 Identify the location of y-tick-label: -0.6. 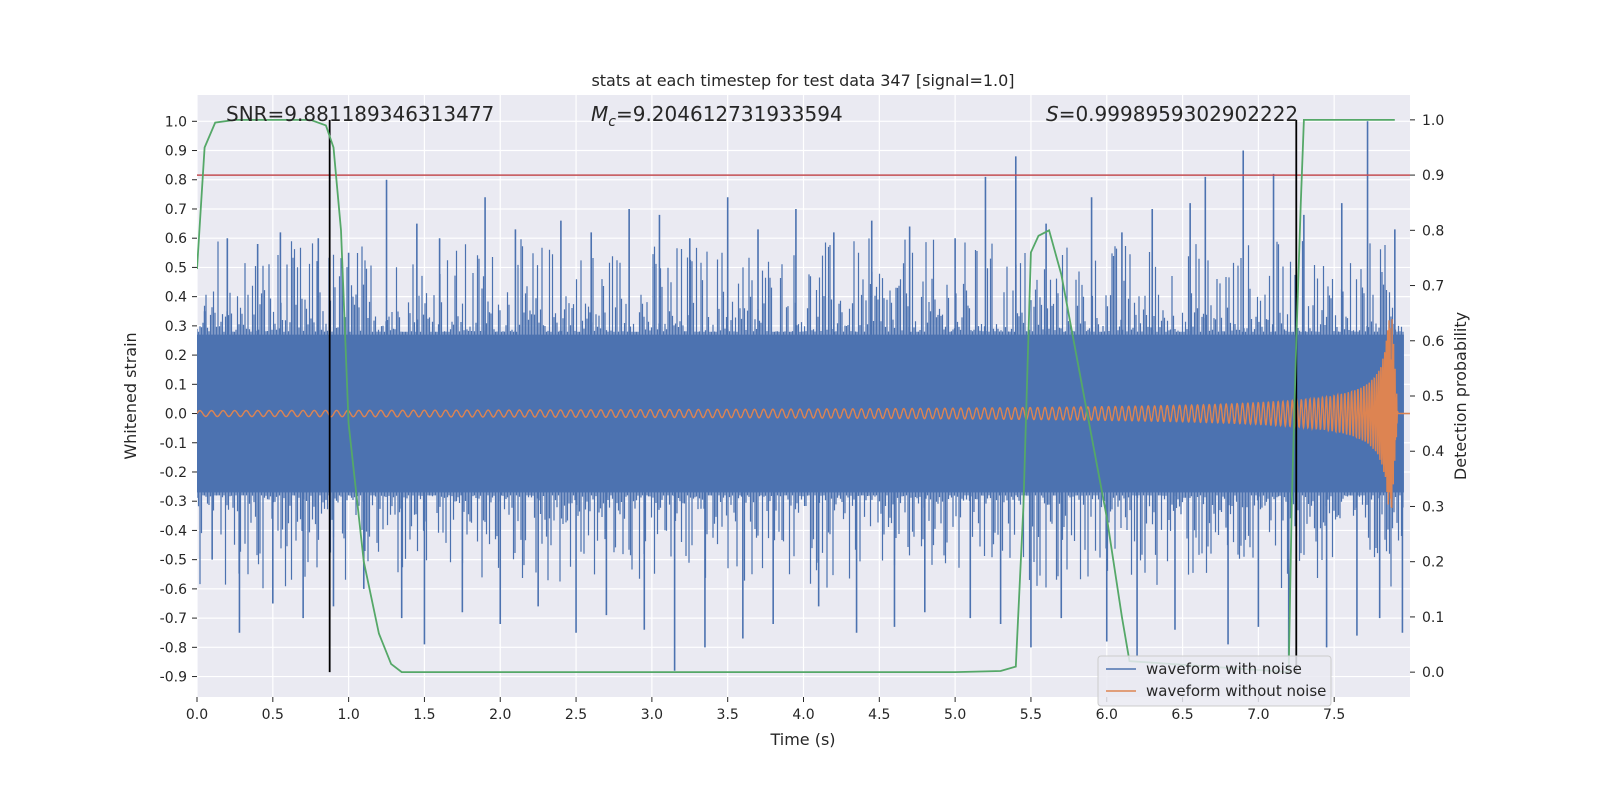
(173, 590).